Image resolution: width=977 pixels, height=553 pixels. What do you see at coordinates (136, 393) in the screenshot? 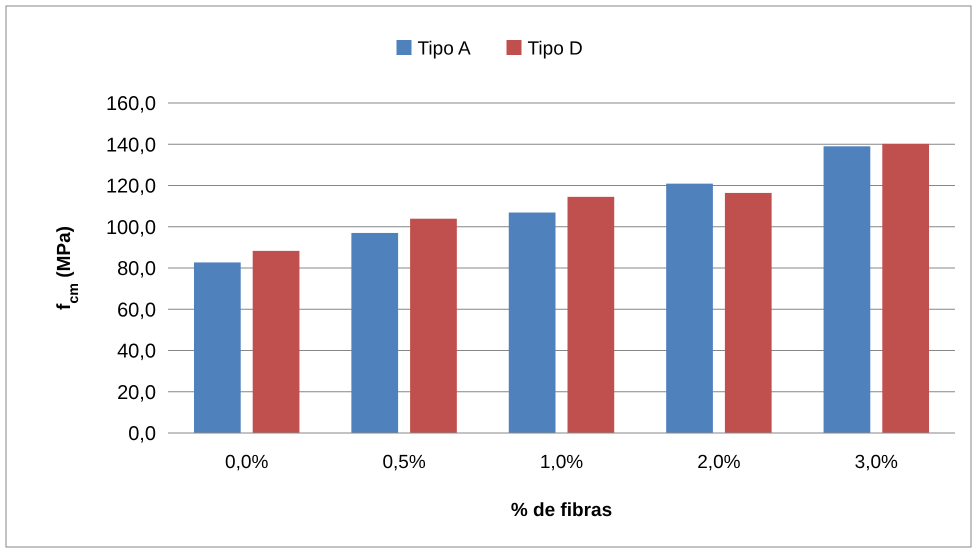
I see `y-tick-label: 20,0` at bounding box center [136, 393].